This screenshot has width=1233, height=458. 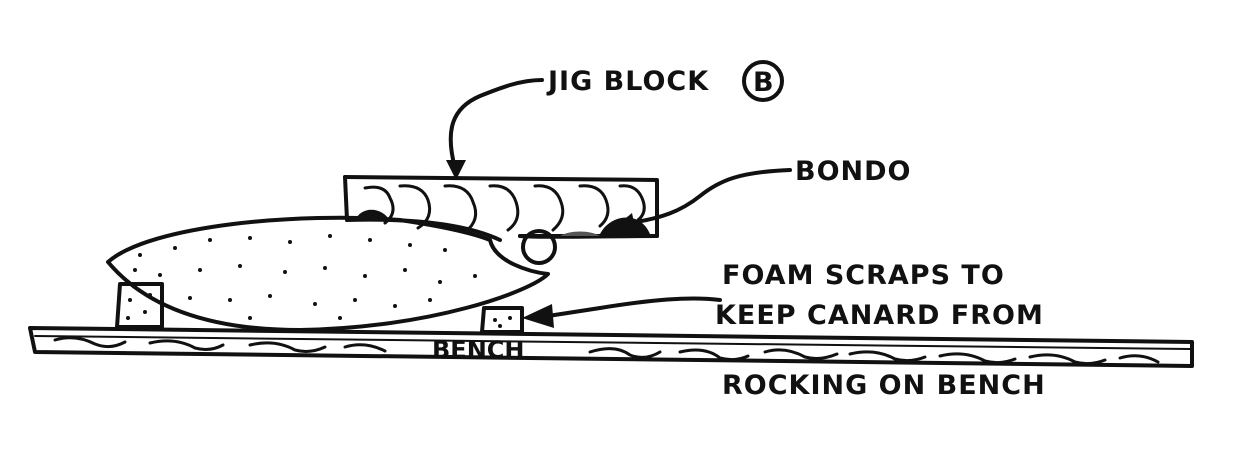 What do you see at coordinates (884, 385) in the screenshot?
I see `foam-scraps-line-3: ROCKING ON BENCH` at bounding box center [884, 385].